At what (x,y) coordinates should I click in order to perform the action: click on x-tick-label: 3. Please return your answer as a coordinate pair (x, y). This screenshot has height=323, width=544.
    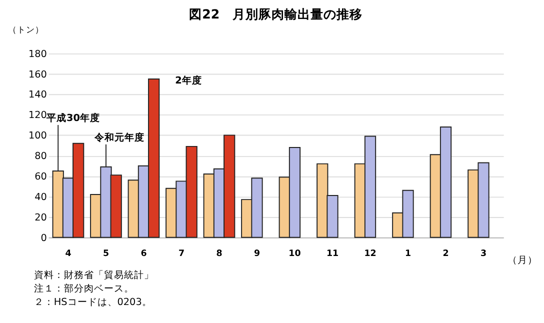
    Looking at the image, I should click on (483, 254).